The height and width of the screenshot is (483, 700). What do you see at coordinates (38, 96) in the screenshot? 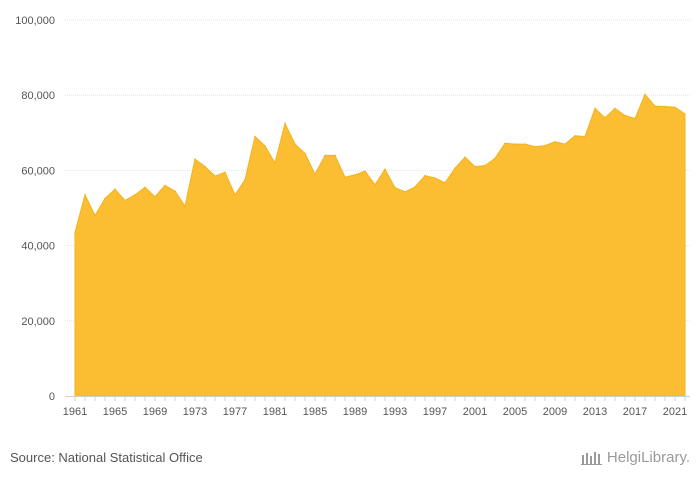
I see `y-tick-label: 80,000` at bounding box center [38, 96].